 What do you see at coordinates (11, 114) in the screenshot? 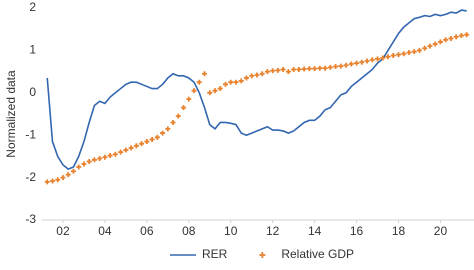
I see `y-axis-label: Normalized data` at bounding box center [11, 114].